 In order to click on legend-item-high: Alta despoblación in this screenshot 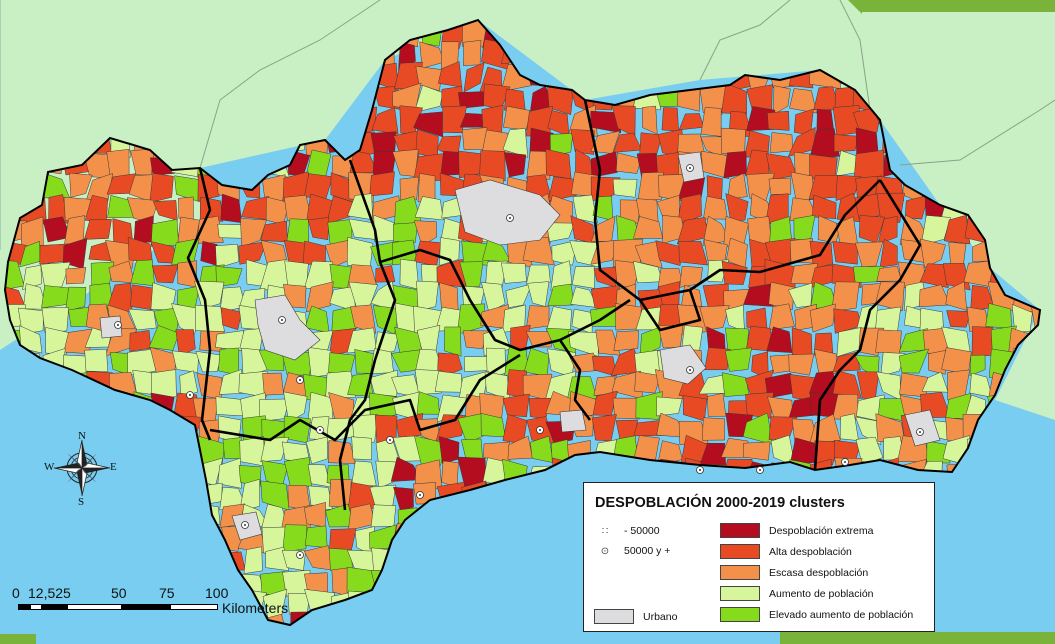, I will do `click(786, 551)`.